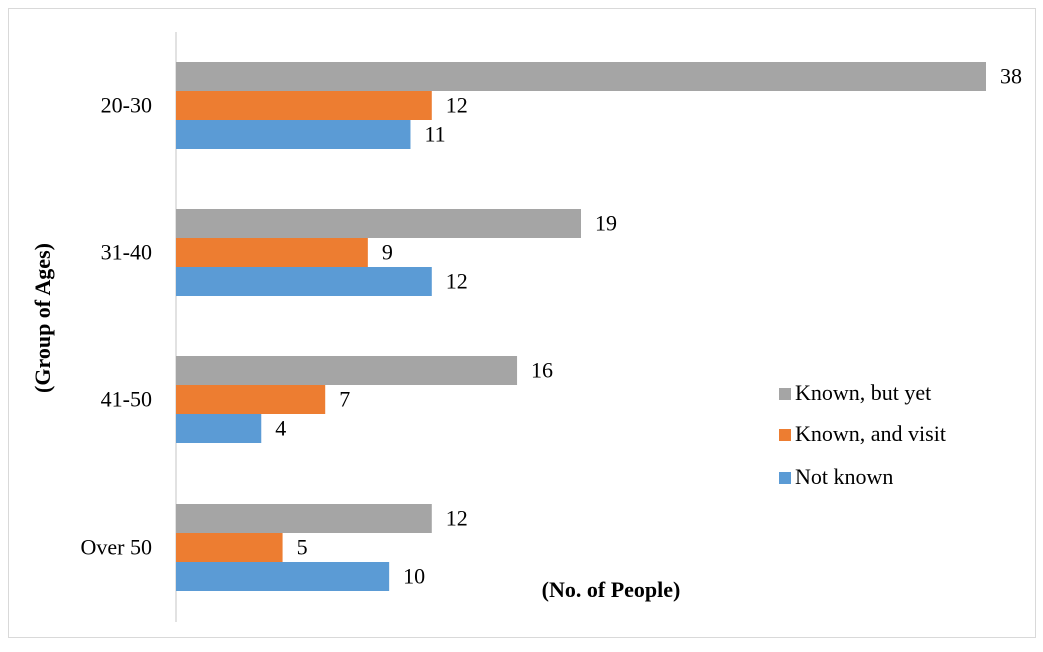 The width and height of the screenshot is (1043, 652). Describe the element at coordinates (611, 589) in the screenshot. I see `x-axis-title: (No. of People)` at that location.